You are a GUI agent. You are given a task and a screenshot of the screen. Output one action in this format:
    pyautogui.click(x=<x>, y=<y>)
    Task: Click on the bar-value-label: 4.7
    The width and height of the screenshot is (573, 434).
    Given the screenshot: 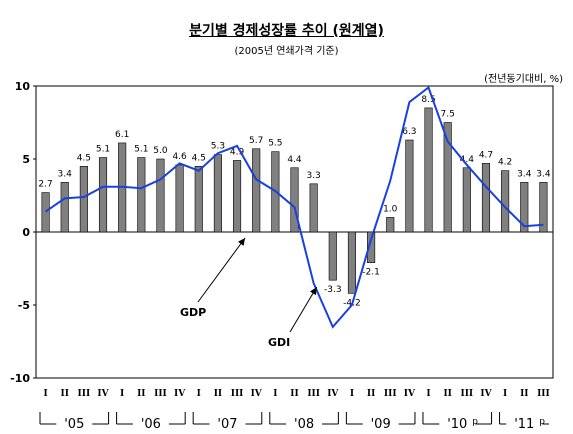 What is the action you would take?
    pyautogui.click(x=486, y=155)
    